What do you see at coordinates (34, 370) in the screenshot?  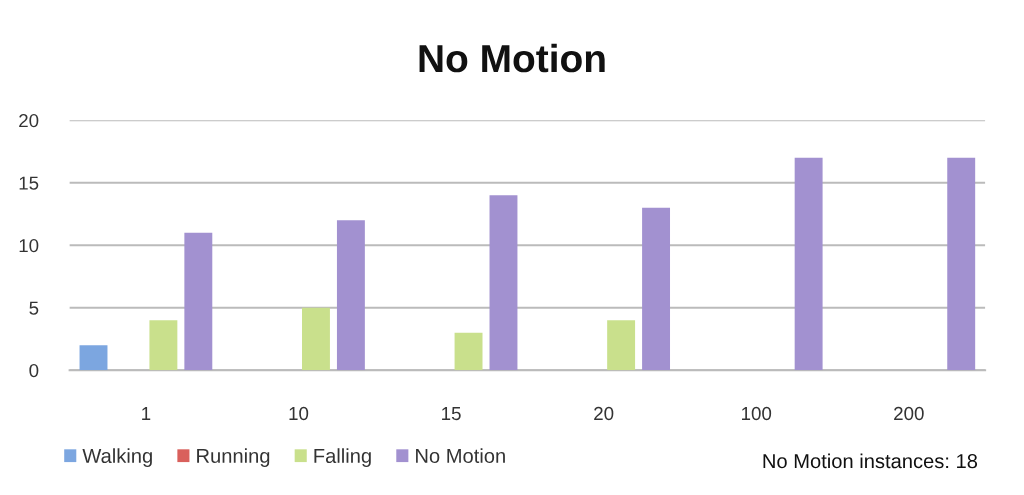 I see `y-tick-label: 0` at bounding box center [34, 370].